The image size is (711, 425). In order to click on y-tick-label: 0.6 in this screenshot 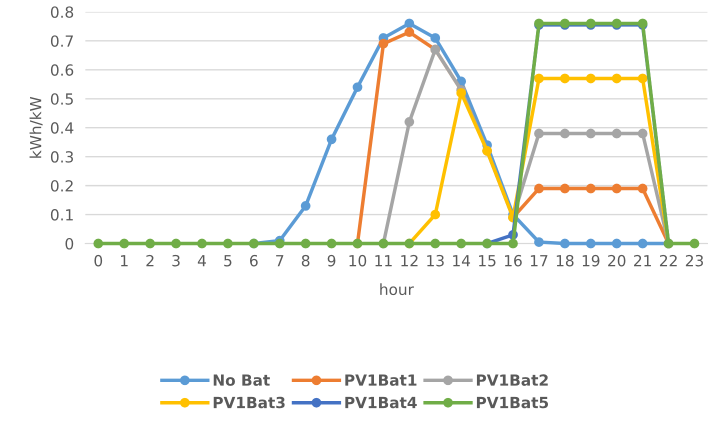, I will do `click(62, 70)`.